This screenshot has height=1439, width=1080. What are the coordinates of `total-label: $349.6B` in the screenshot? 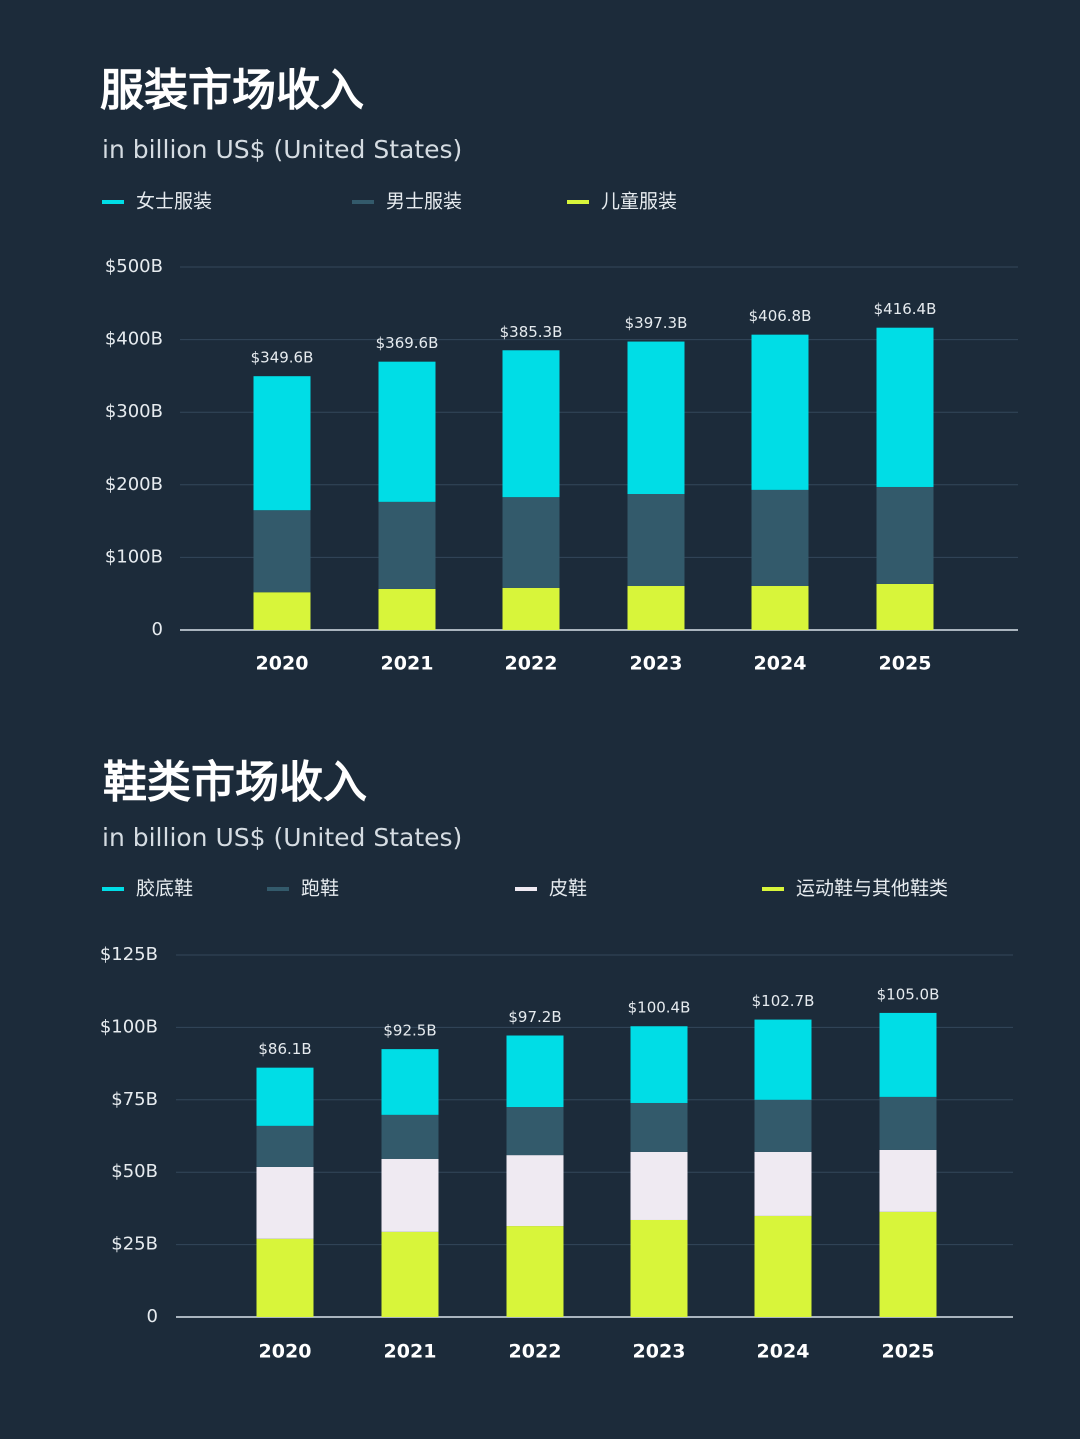 It's located at (282, 358).